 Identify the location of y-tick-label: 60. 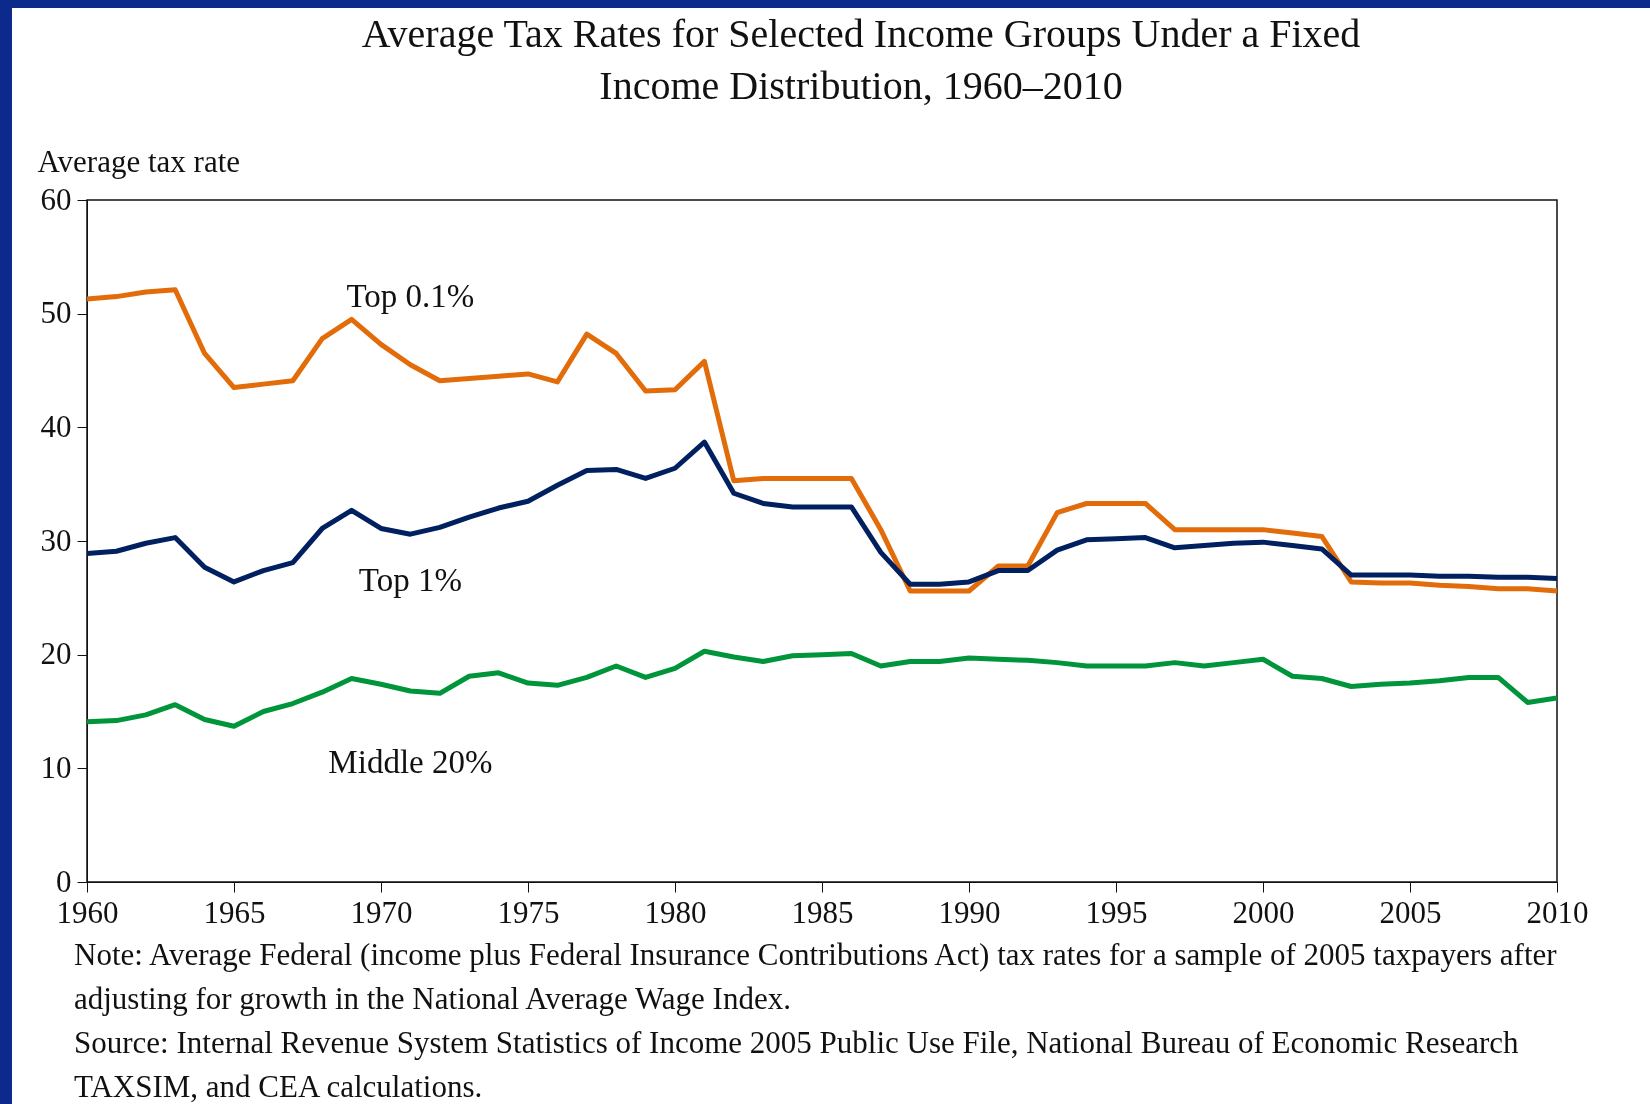
(56, 199).